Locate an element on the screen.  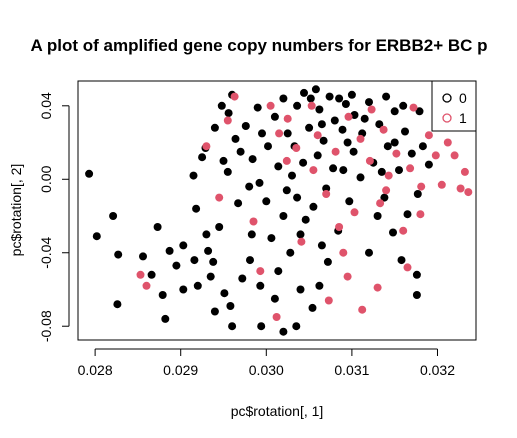
x-axis: 0.028 0.029 0.030 0.031 0.032 is located at coordinates (266, 363).